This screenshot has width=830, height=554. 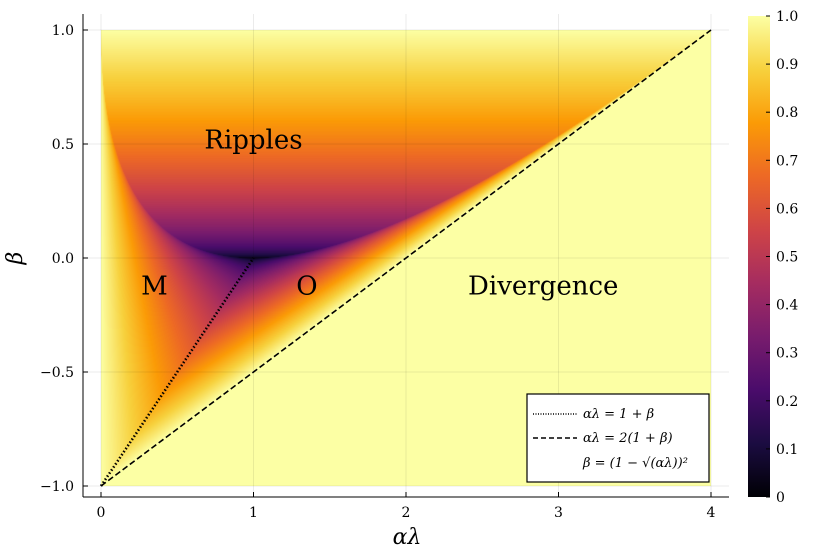 What do you see at coordinates (57, 373) in the screenshot?
I see `y-tick-label: −0.5` at bounding box center [57, 373].